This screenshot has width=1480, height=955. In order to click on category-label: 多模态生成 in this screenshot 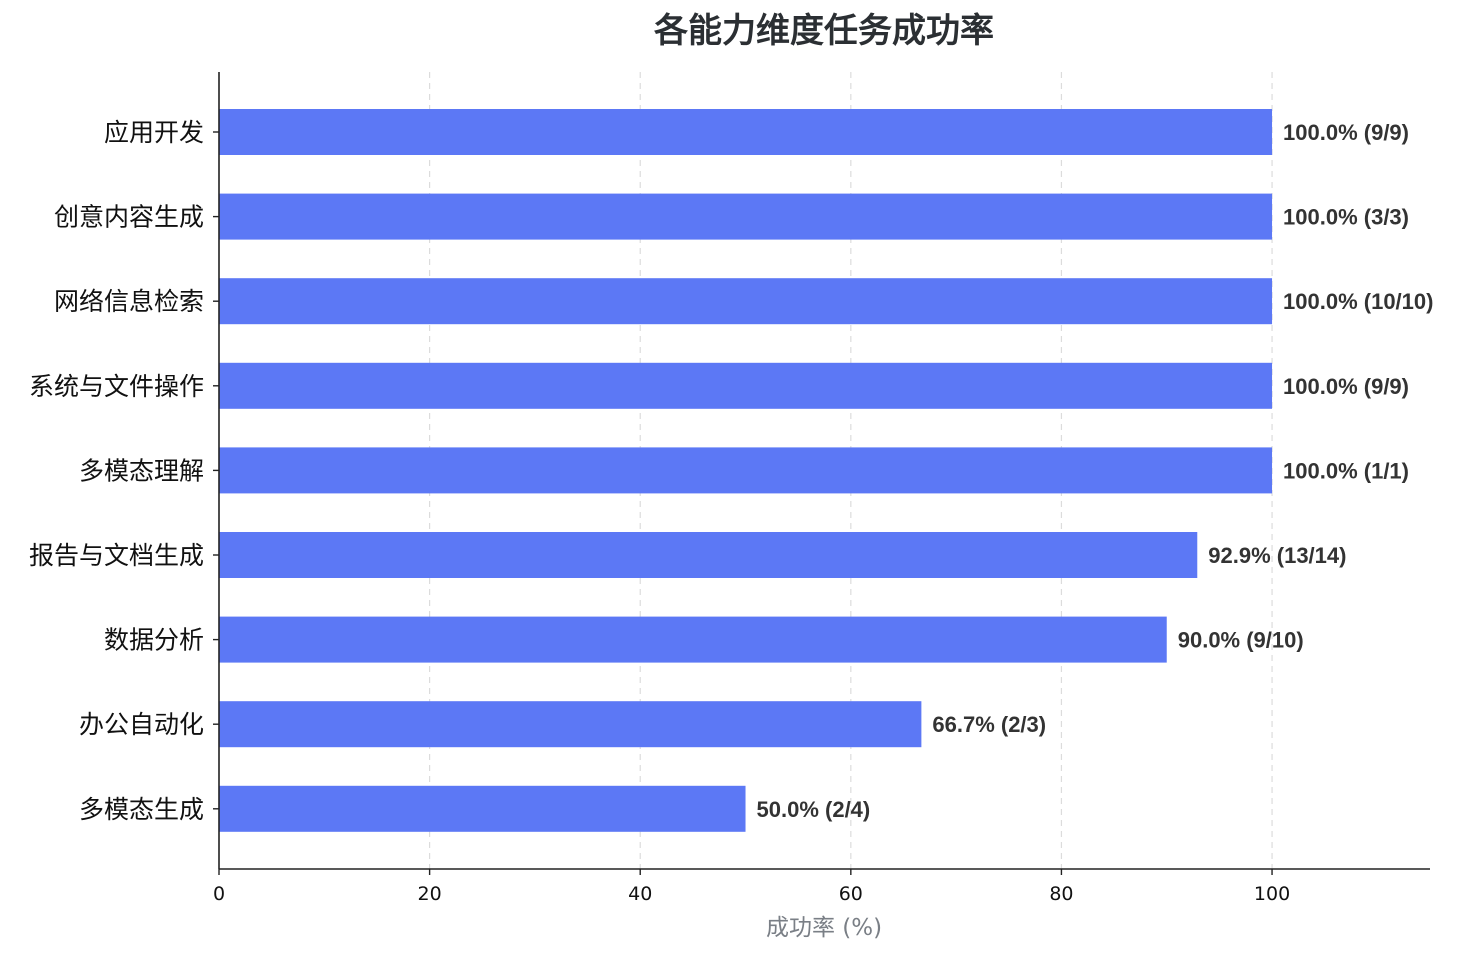, I will do `click(141, 809)`.